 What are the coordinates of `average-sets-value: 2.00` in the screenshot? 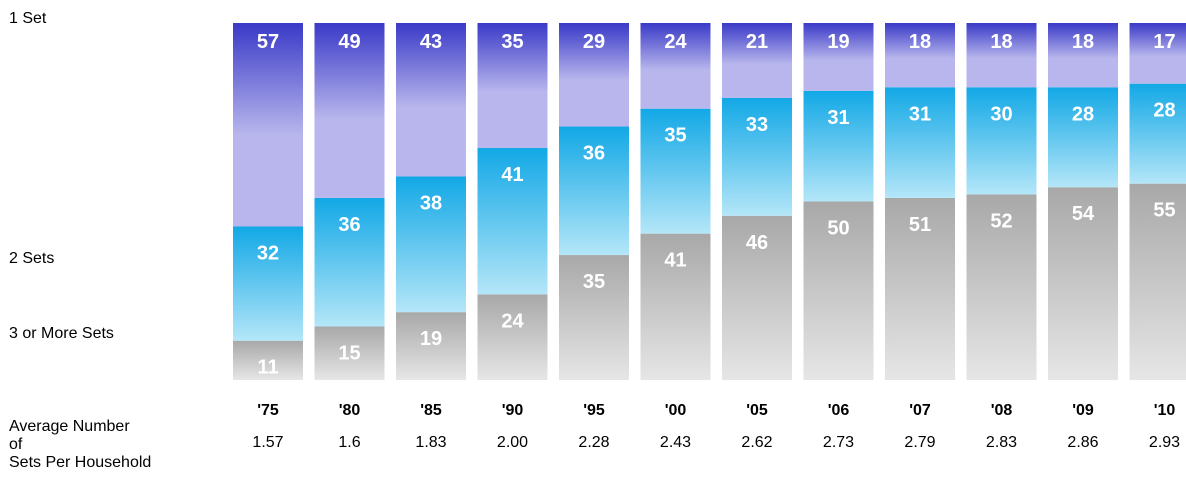 It's located at (512, 442).